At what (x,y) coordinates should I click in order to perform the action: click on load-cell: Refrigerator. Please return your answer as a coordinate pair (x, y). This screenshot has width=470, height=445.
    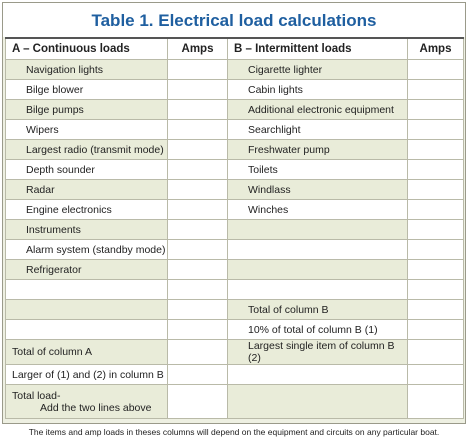
    Looking at the image, I should click on (86, 269).